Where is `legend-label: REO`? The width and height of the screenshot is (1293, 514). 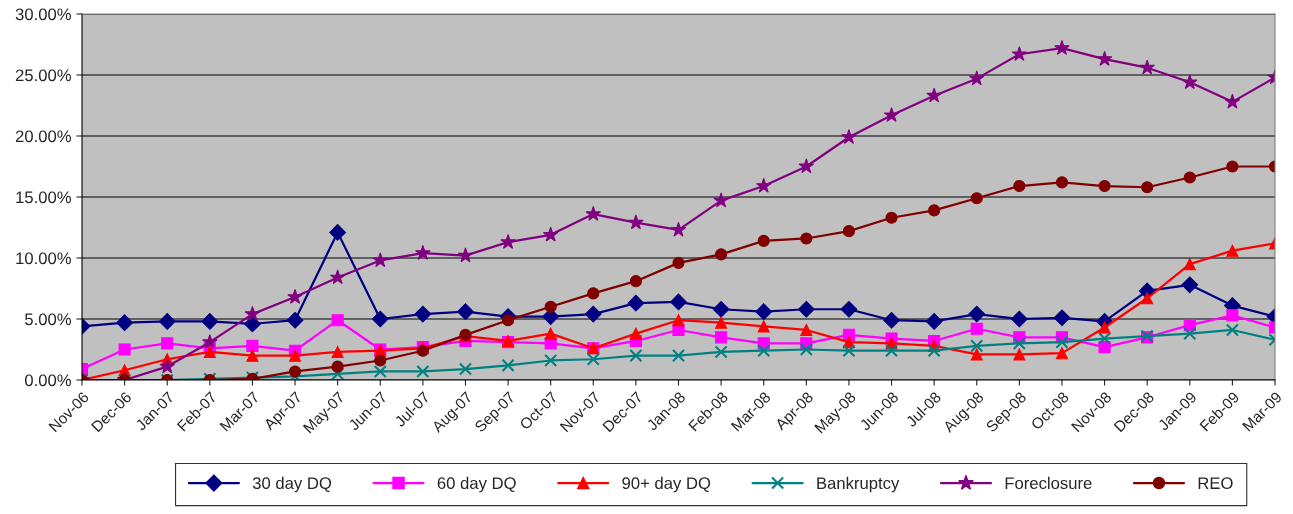 legend-label: REO is located at coordinates (1215, 483).